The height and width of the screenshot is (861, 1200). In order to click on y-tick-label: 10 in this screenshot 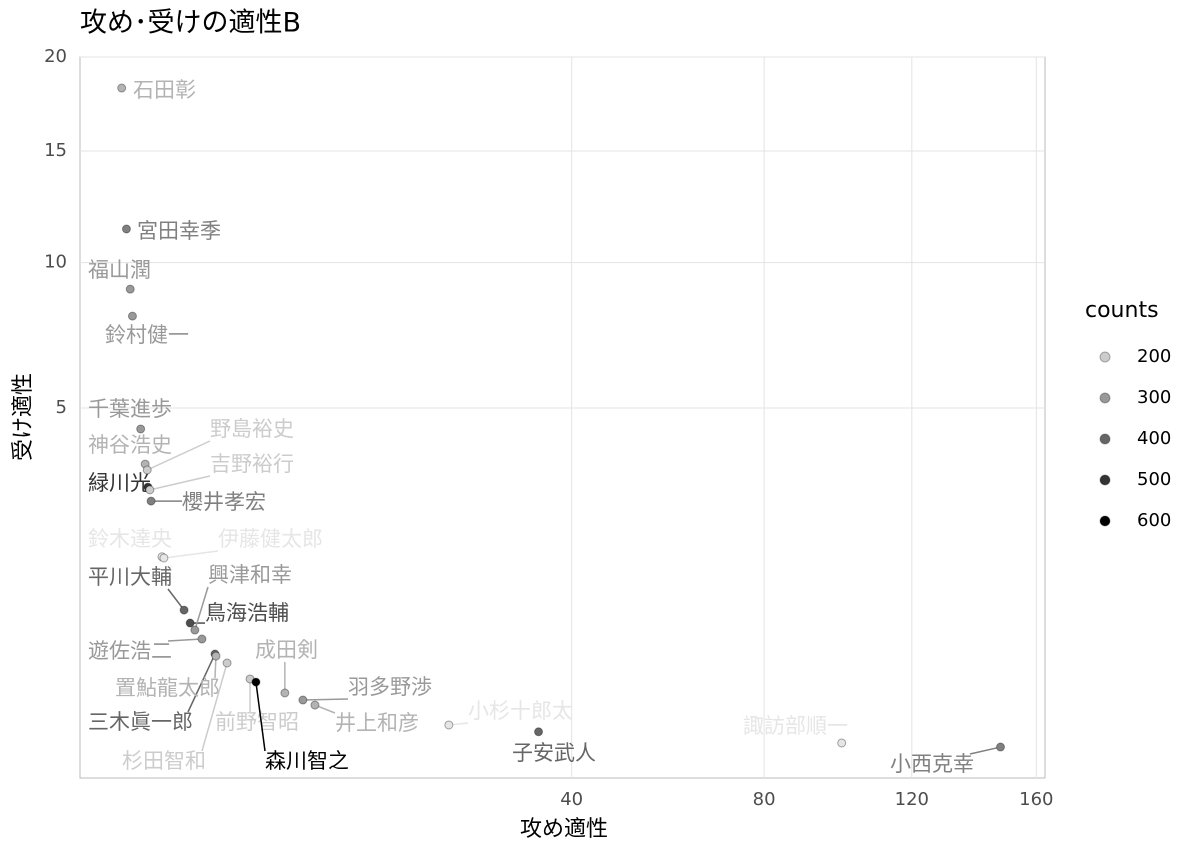, I will do `click(55, 262)`.